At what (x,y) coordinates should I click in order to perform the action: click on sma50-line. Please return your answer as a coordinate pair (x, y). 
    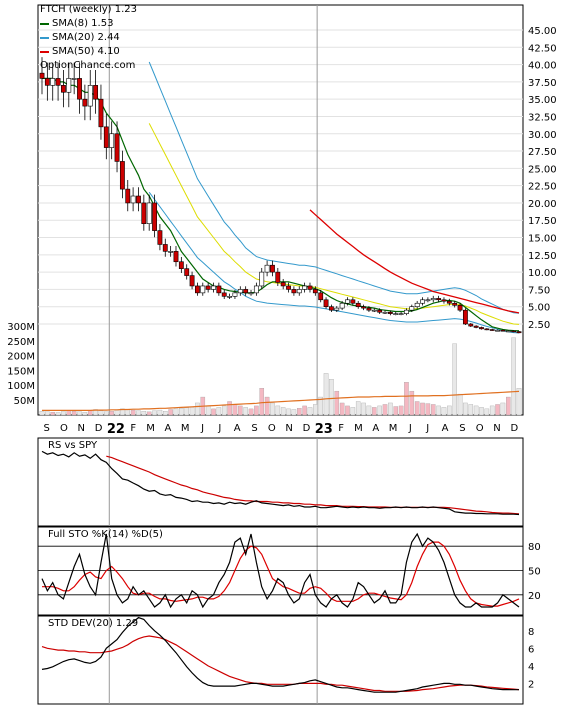
    Looking at the image, I should click on (414, 261).